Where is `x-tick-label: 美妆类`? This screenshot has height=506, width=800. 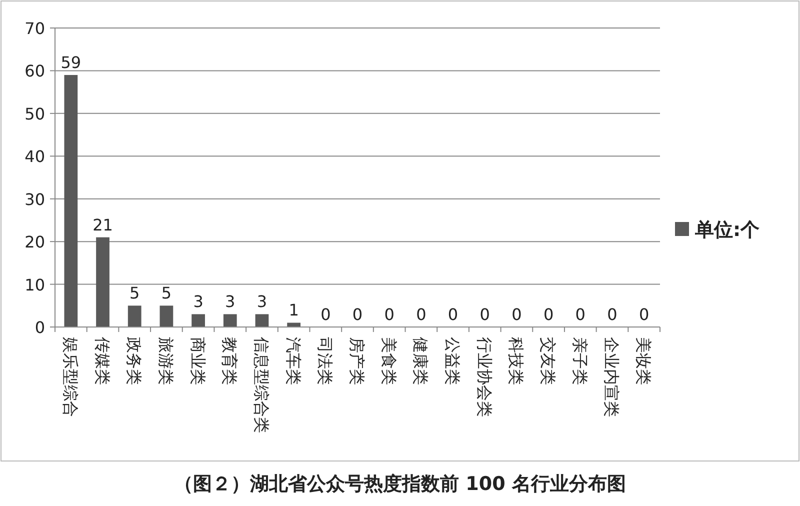 x-tick-label: 美妆类 is located at coordinates (644, 361).